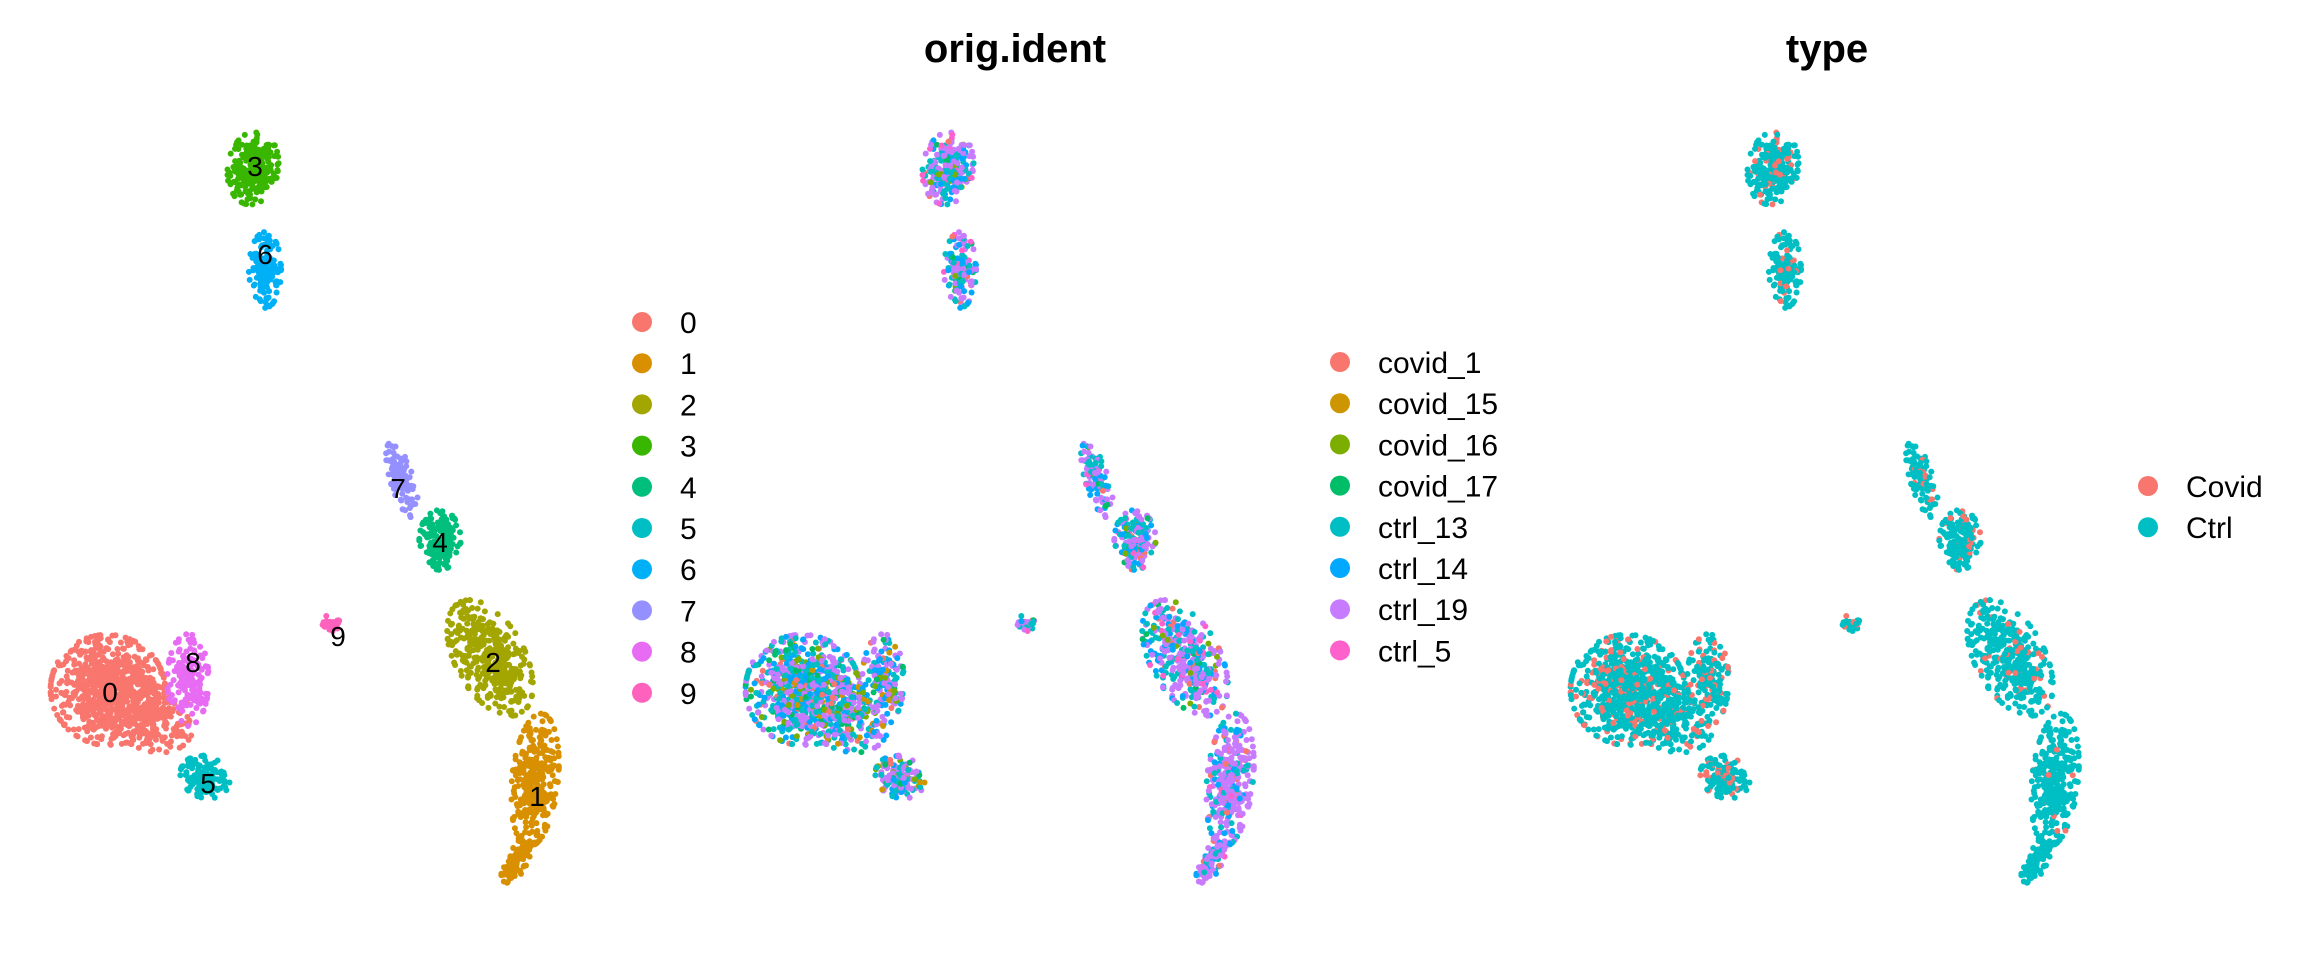  Describe the element at coordinates (688, 364) in the screenshot. I see `legend-label: 1` at that location.